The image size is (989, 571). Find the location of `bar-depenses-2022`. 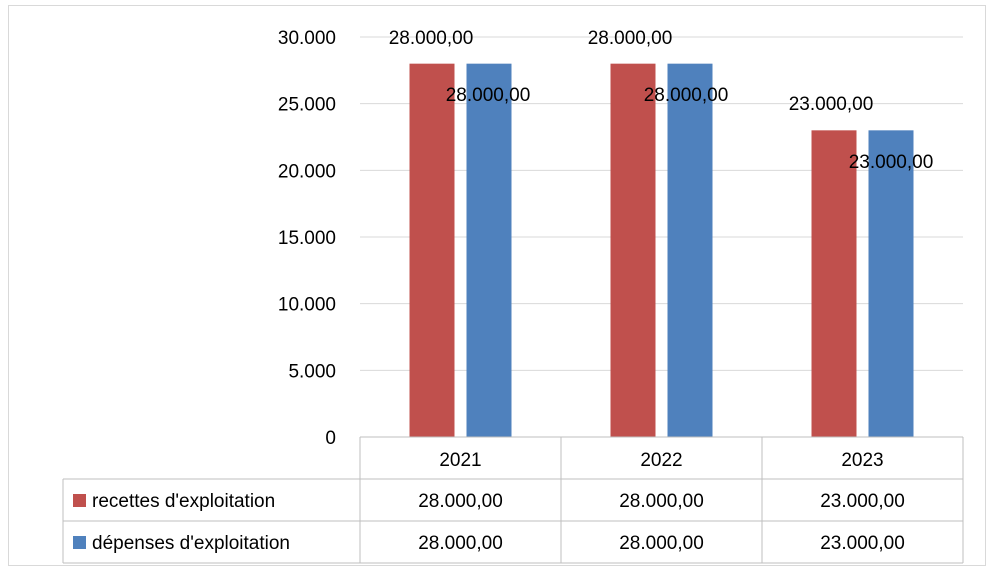

bar-depenses-2022 is located at coordinates (690, 250).